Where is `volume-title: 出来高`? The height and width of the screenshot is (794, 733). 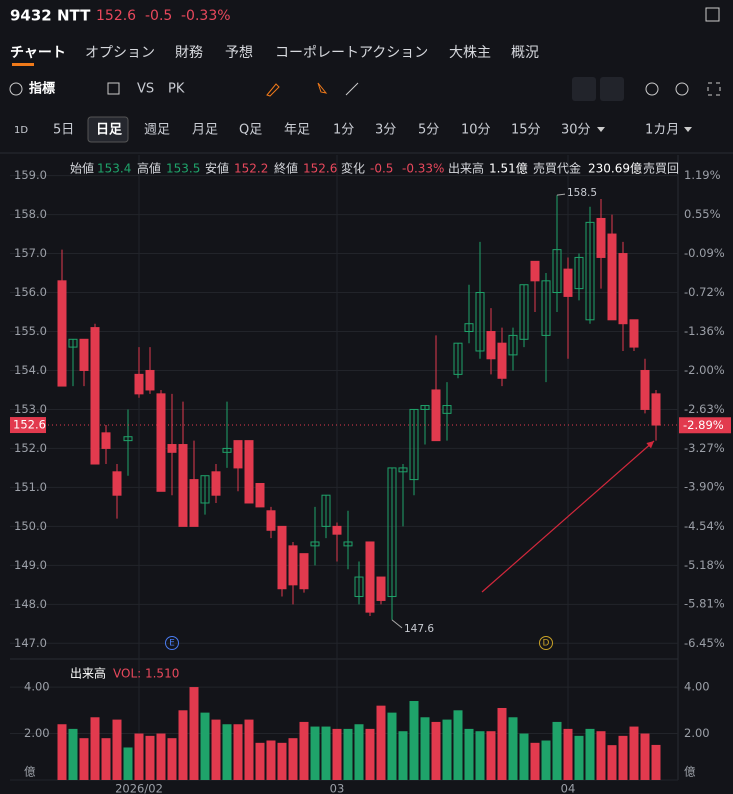
volume-title: 出来高 is located at coordinates (88, 673).